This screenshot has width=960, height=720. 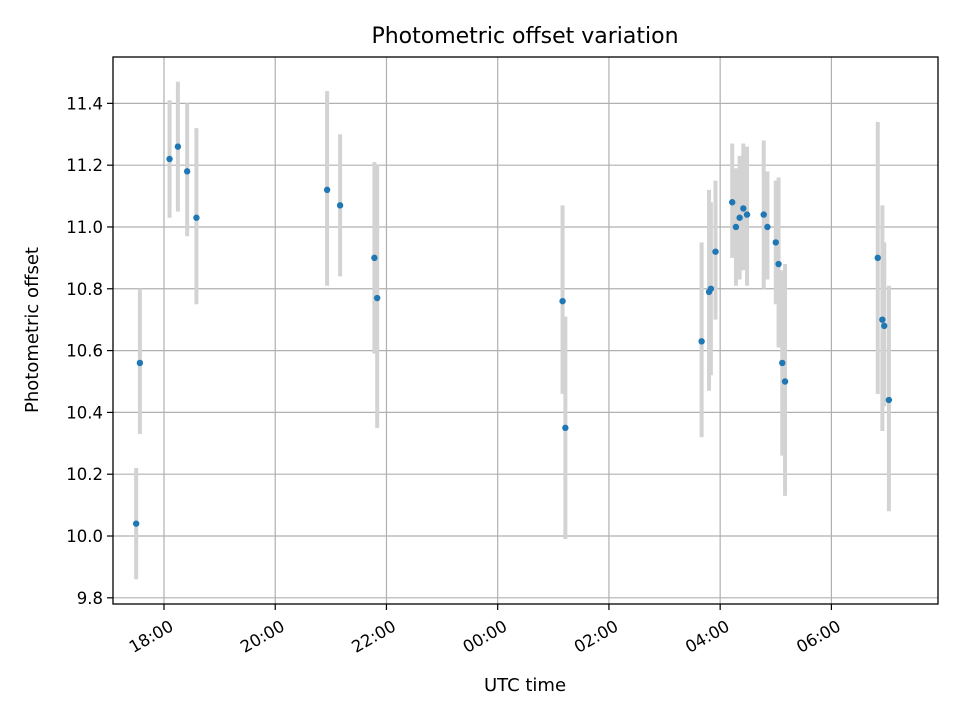 I want to click on y-tick-label: 10.6, so click(x=84, y=351).